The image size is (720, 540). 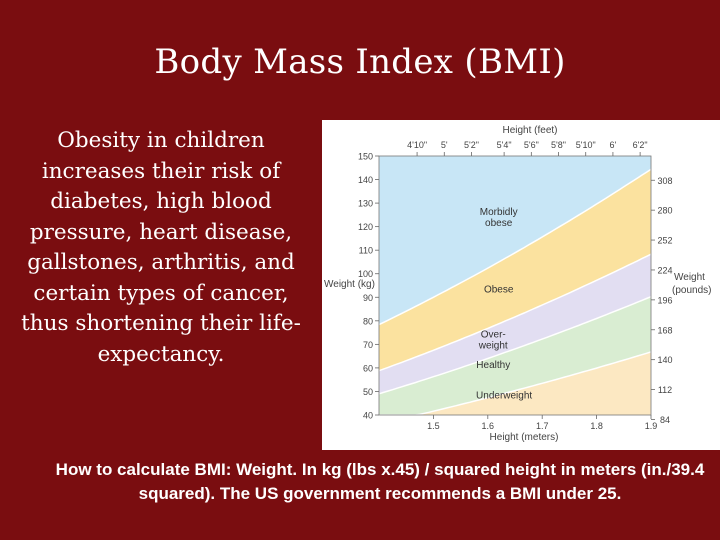 I want to click on right-tick-label: 280, so click(x=664, y=211).